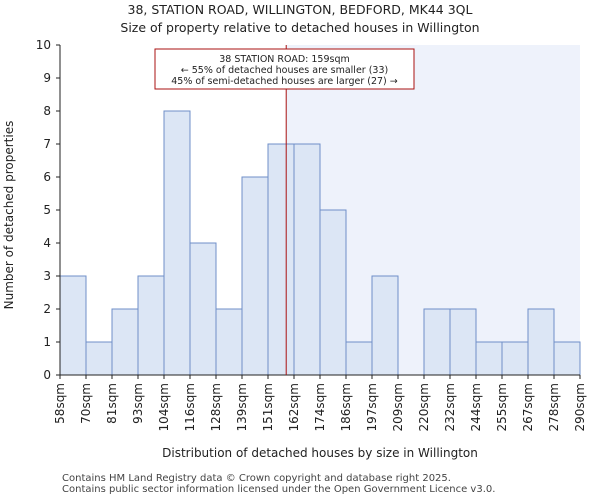 The width and height of the screenshot is (600, 500). What do you see at coordinates (424, 407) in the screenshot?
I see `x-tick-label: 220sqm` at bounding box center [424, 407].